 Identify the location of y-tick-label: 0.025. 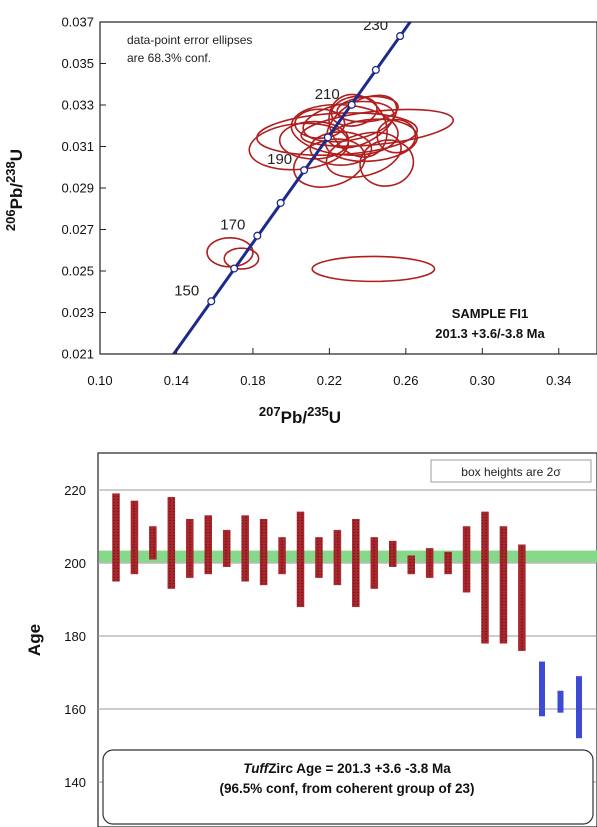
(77, 271).